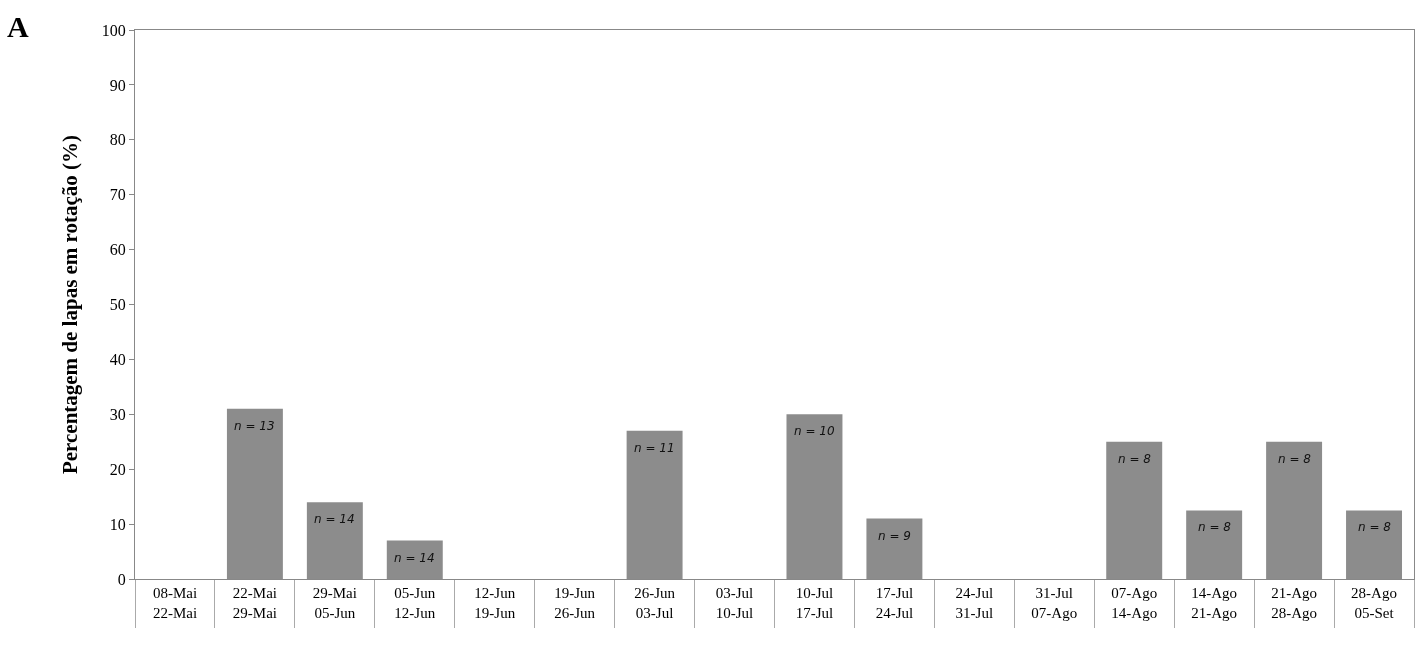  Describe the element at coordinates (1134, 603) in the screenshot. I see `x-tick-label: 07-Ago 14-Ago` at that location.